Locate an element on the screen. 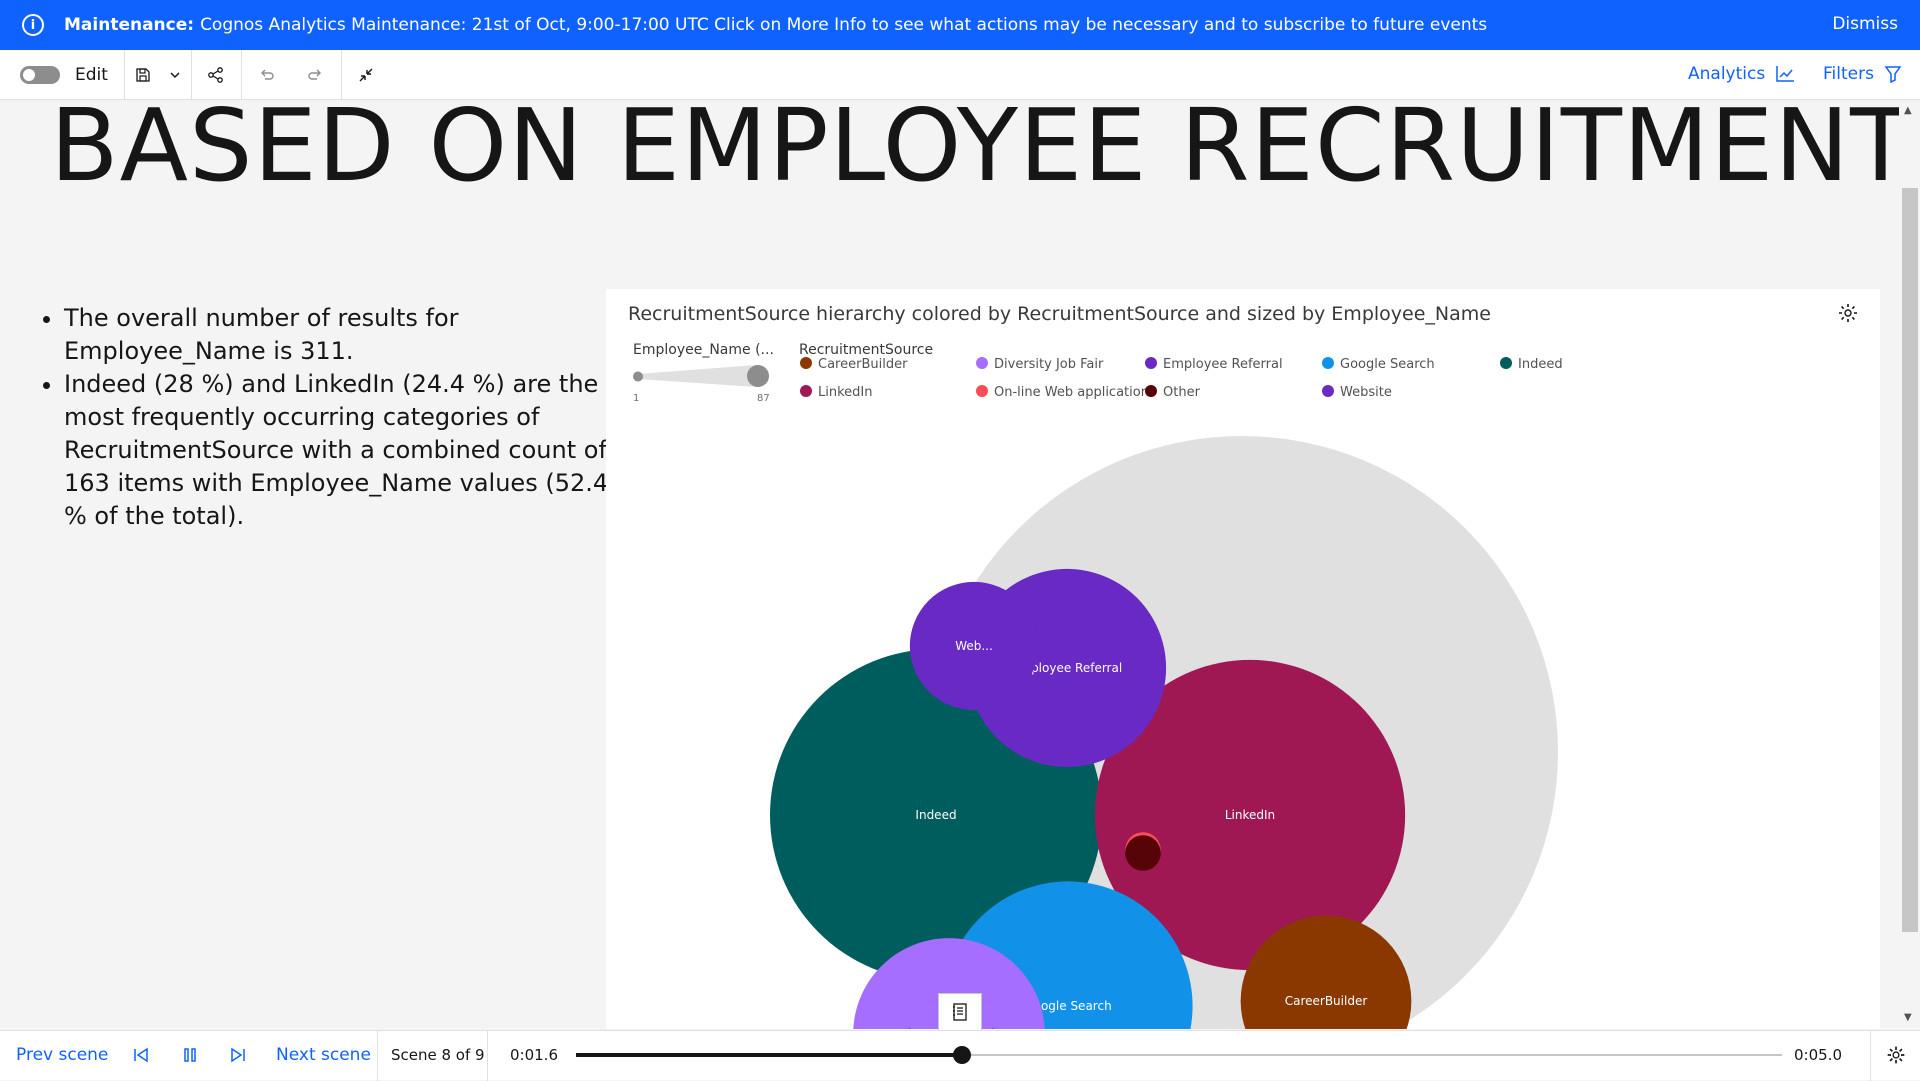  share-icon is located at coordinates (216, 75).